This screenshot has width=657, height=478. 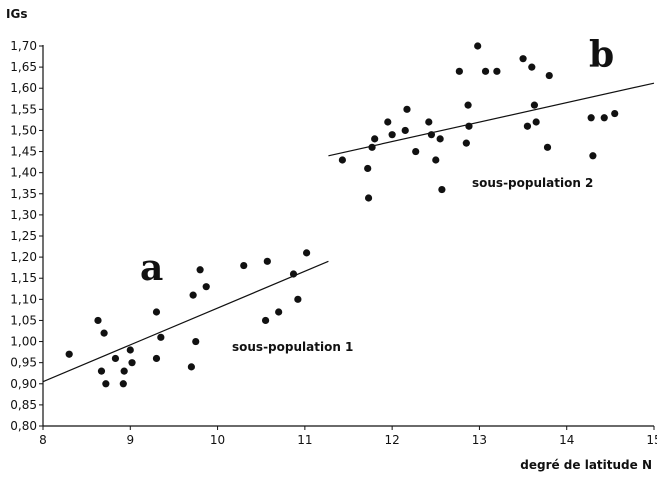 I want to click on y-tick-label: 0,90, so click(x=23, y=384).